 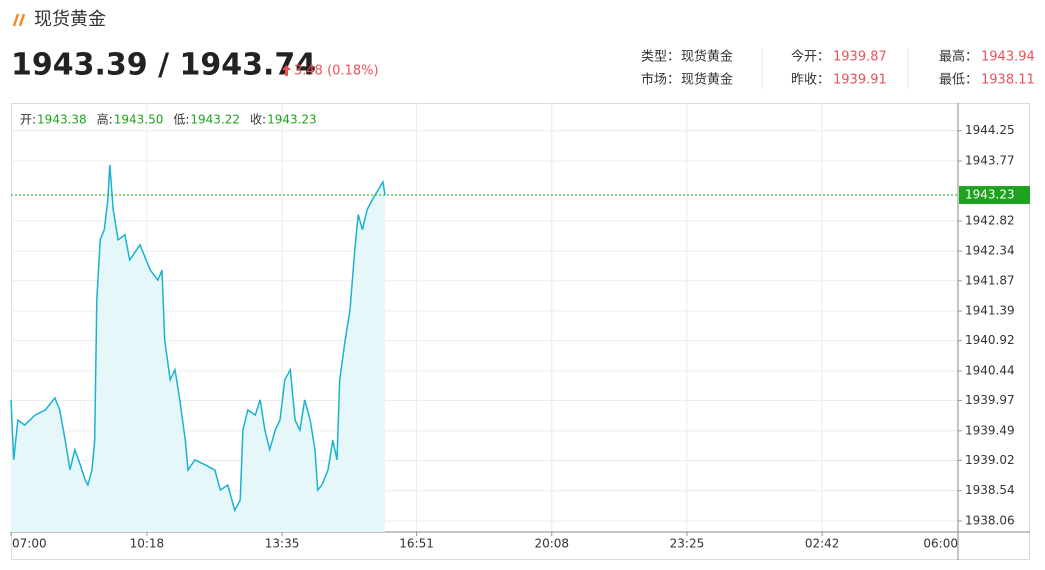 I want to click on x-tick-label: 13:35, so click(x=282, y=544).